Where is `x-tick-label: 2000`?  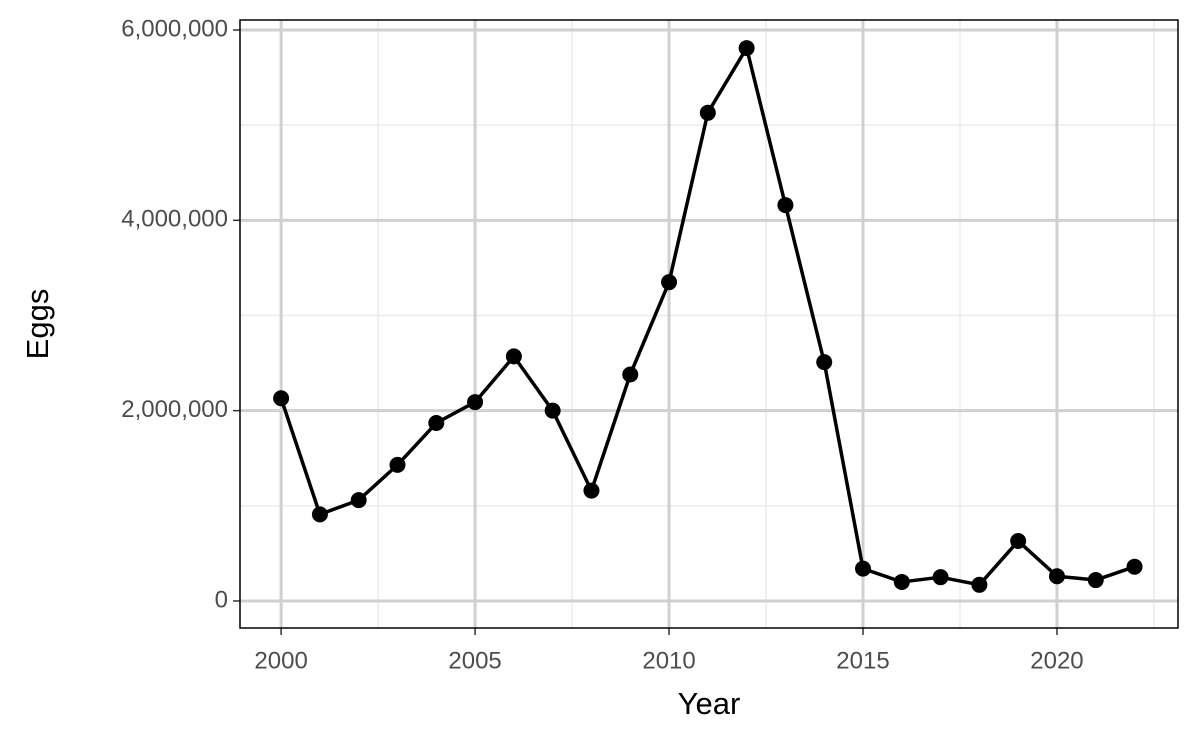
x-tick-label: 2000 is located at coordinates (280, 660).